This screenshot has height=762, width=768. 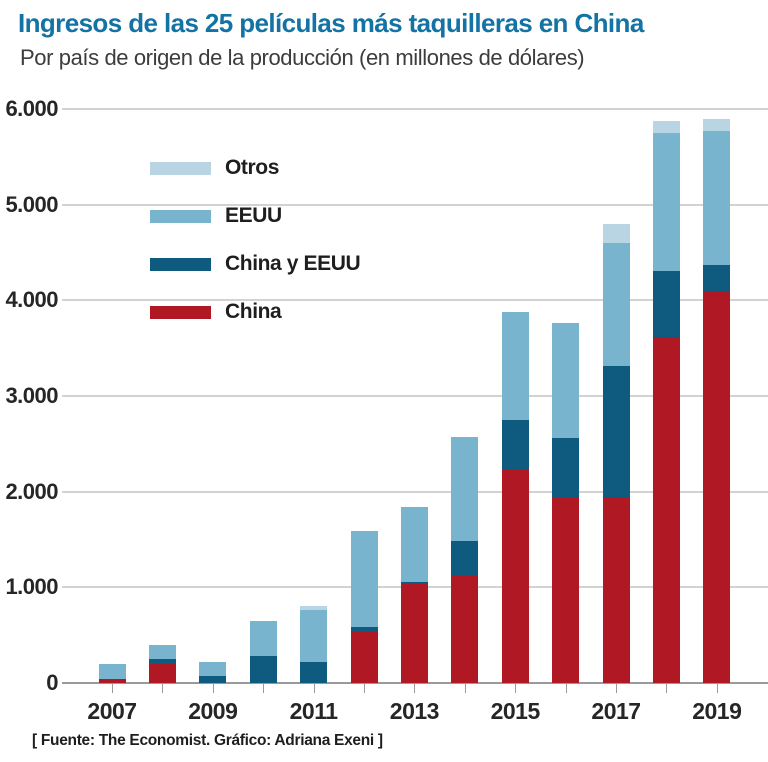 What do you see at coordinates (263, 638) in the screenshot?
I see `segment-2010-eeuu` at bounding box center [263, 638].